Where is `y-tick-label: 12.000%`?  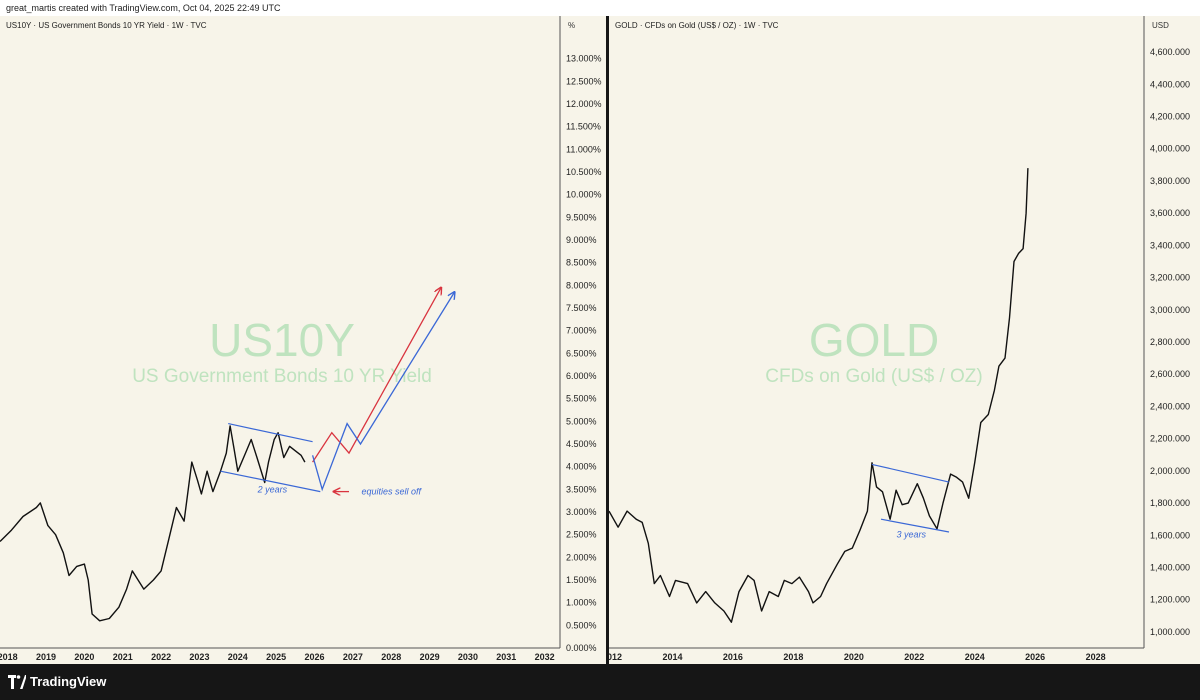
y-tick-label: 12.000% is located at coordinates (584, 104).